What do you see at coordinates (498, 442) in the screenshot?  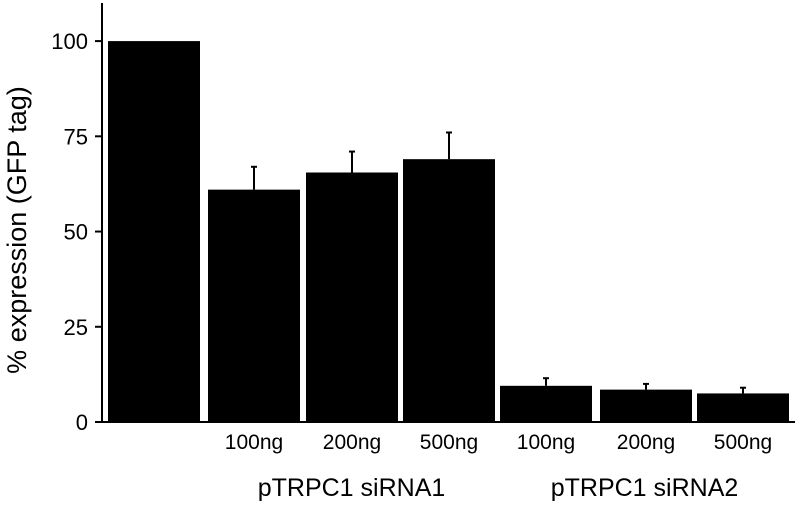 I see `x-axis-labels: 100ng 200ng 500ng 100ng 200ng 500ng` at bounding box center [498, 442].